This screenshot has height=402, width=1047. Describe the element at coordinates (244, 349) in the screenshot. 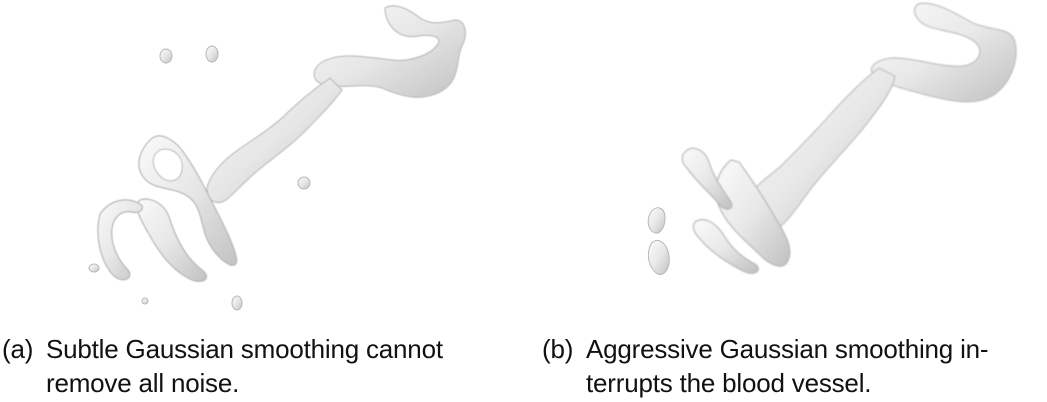

I see `caption-a-line1: Subtle Gaussian smoothing cannot` at that location.